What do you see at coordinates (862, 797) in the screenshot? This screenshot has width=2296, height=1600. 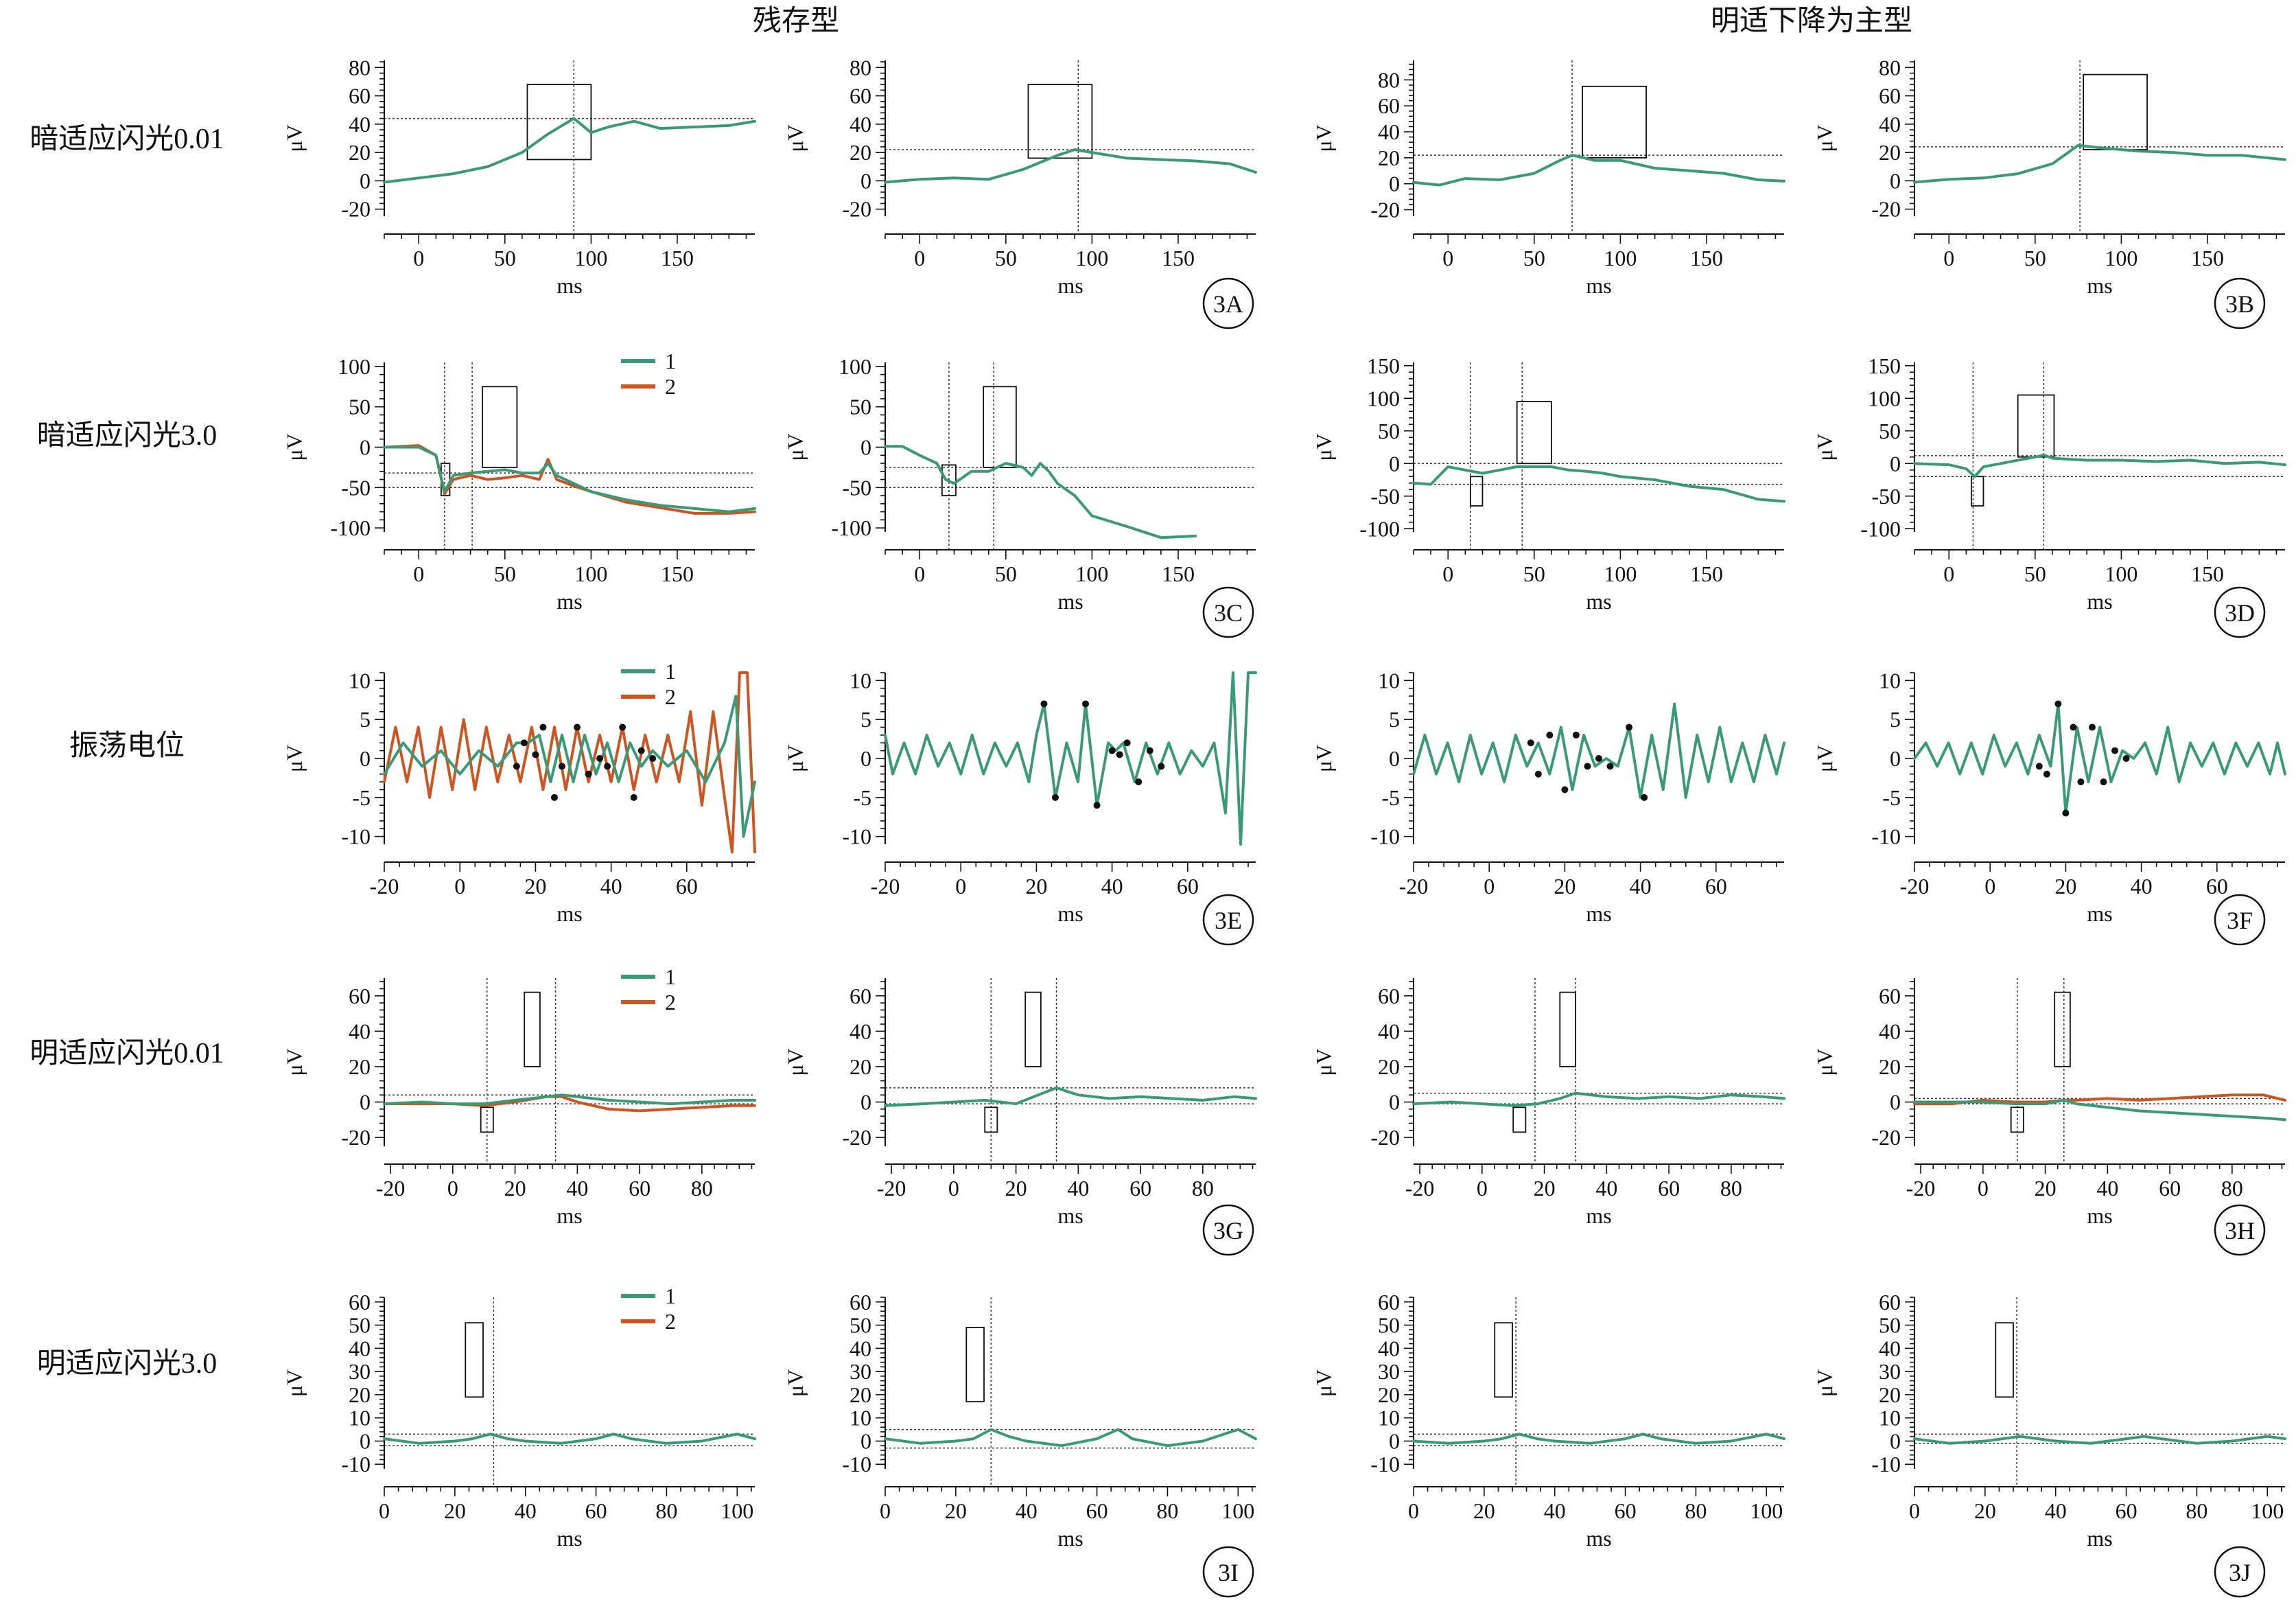 I see `y-tick-label: -5` at bounding box center [862, 797].